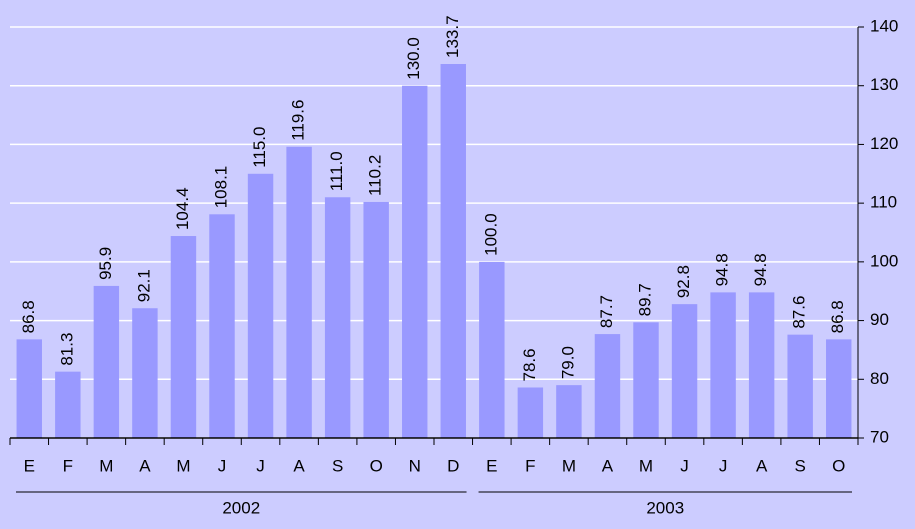 The image size is (915, 529). What do you see at coordinates (529, 364) in the screenshot?
I see `value-label: 78.6` at bounding box center [529, 364].